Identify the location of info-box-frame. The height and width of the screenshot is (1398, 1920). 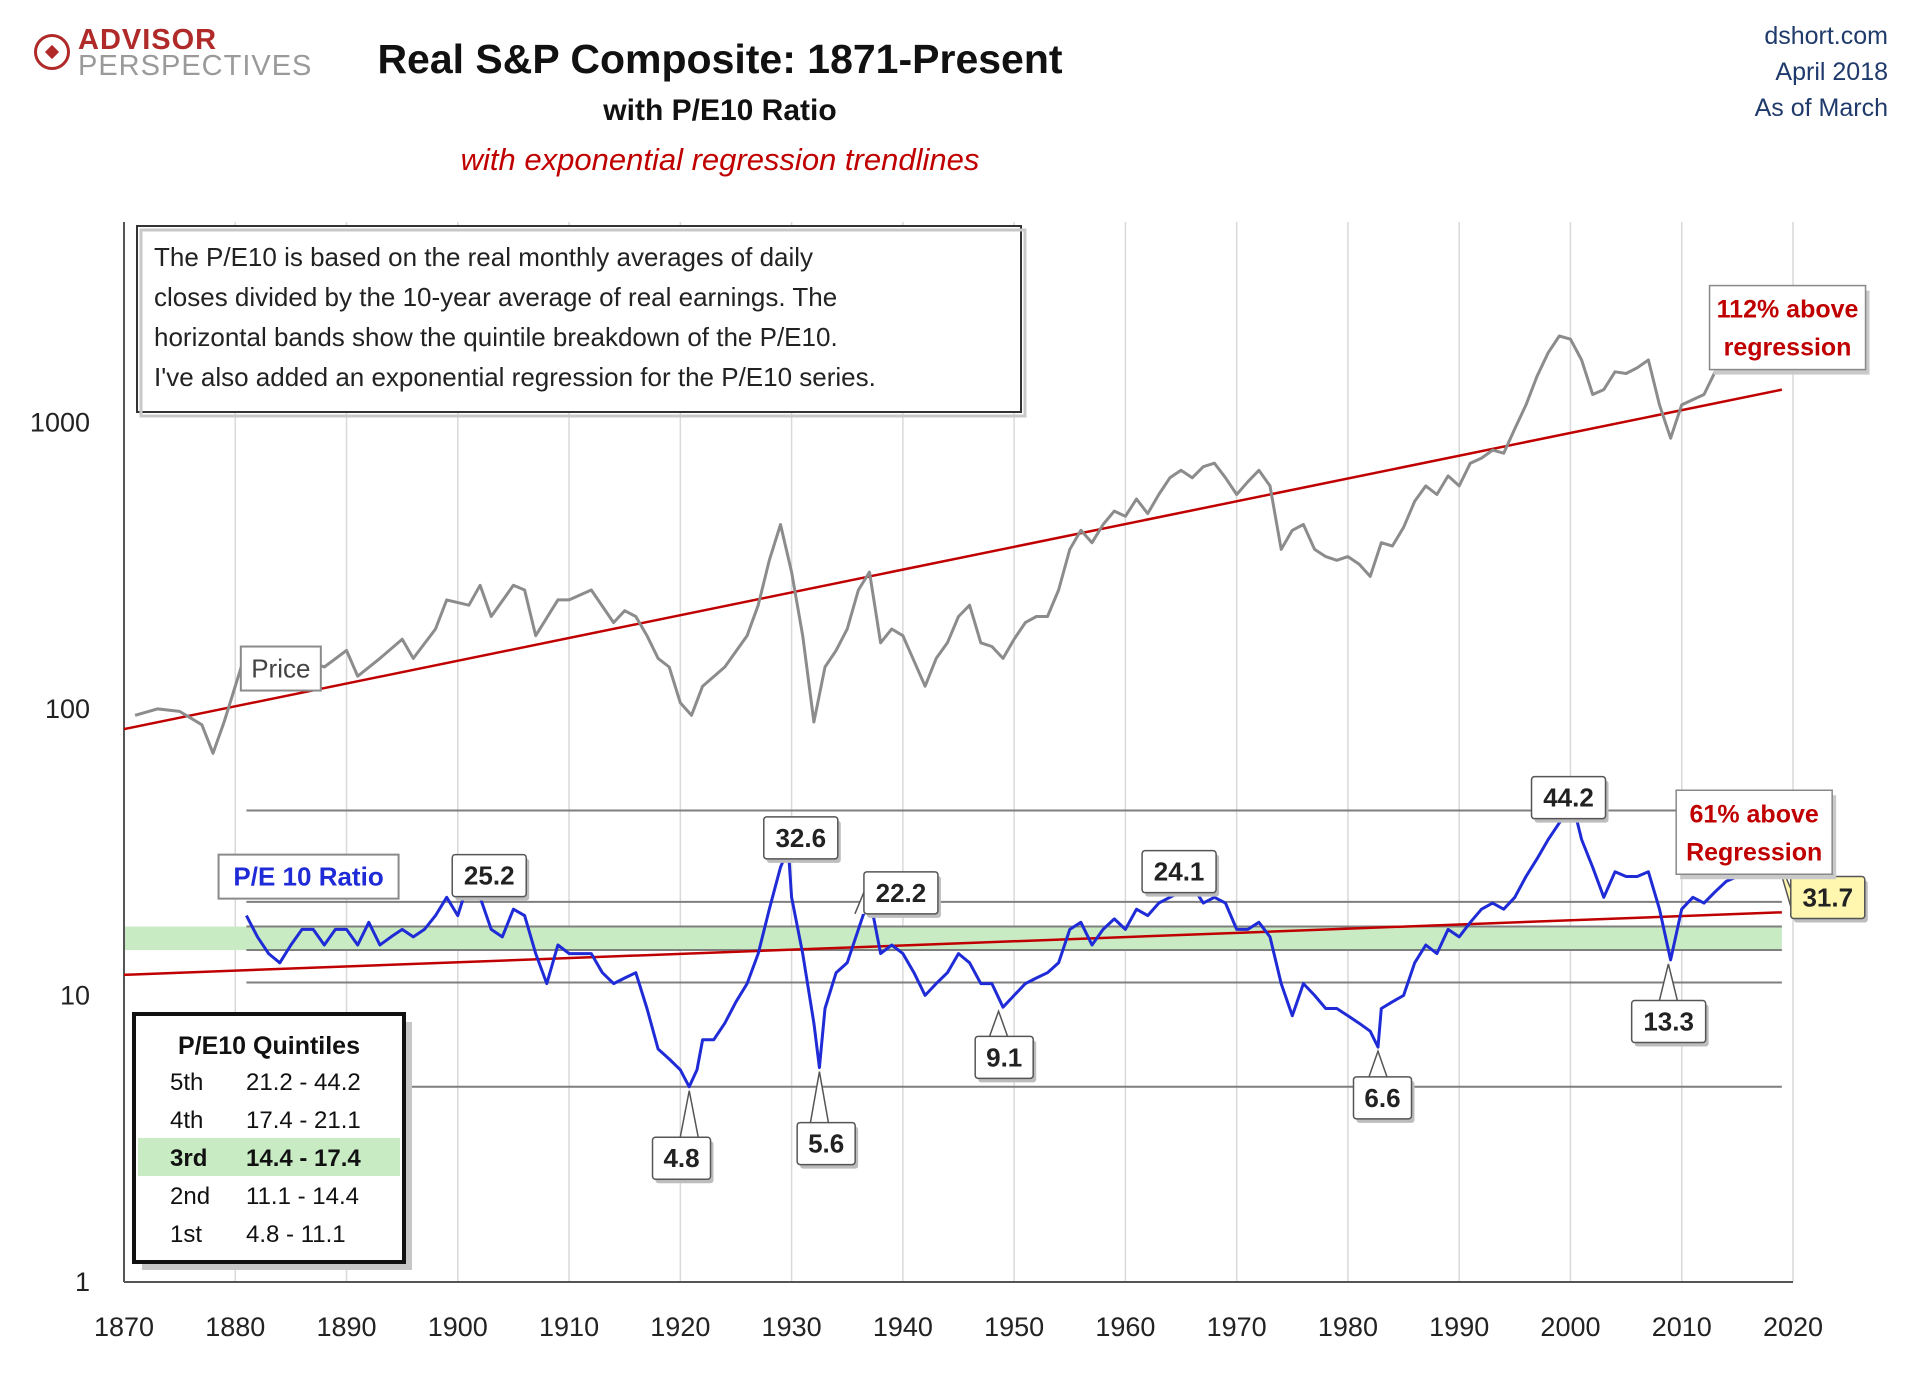
(579, 319).